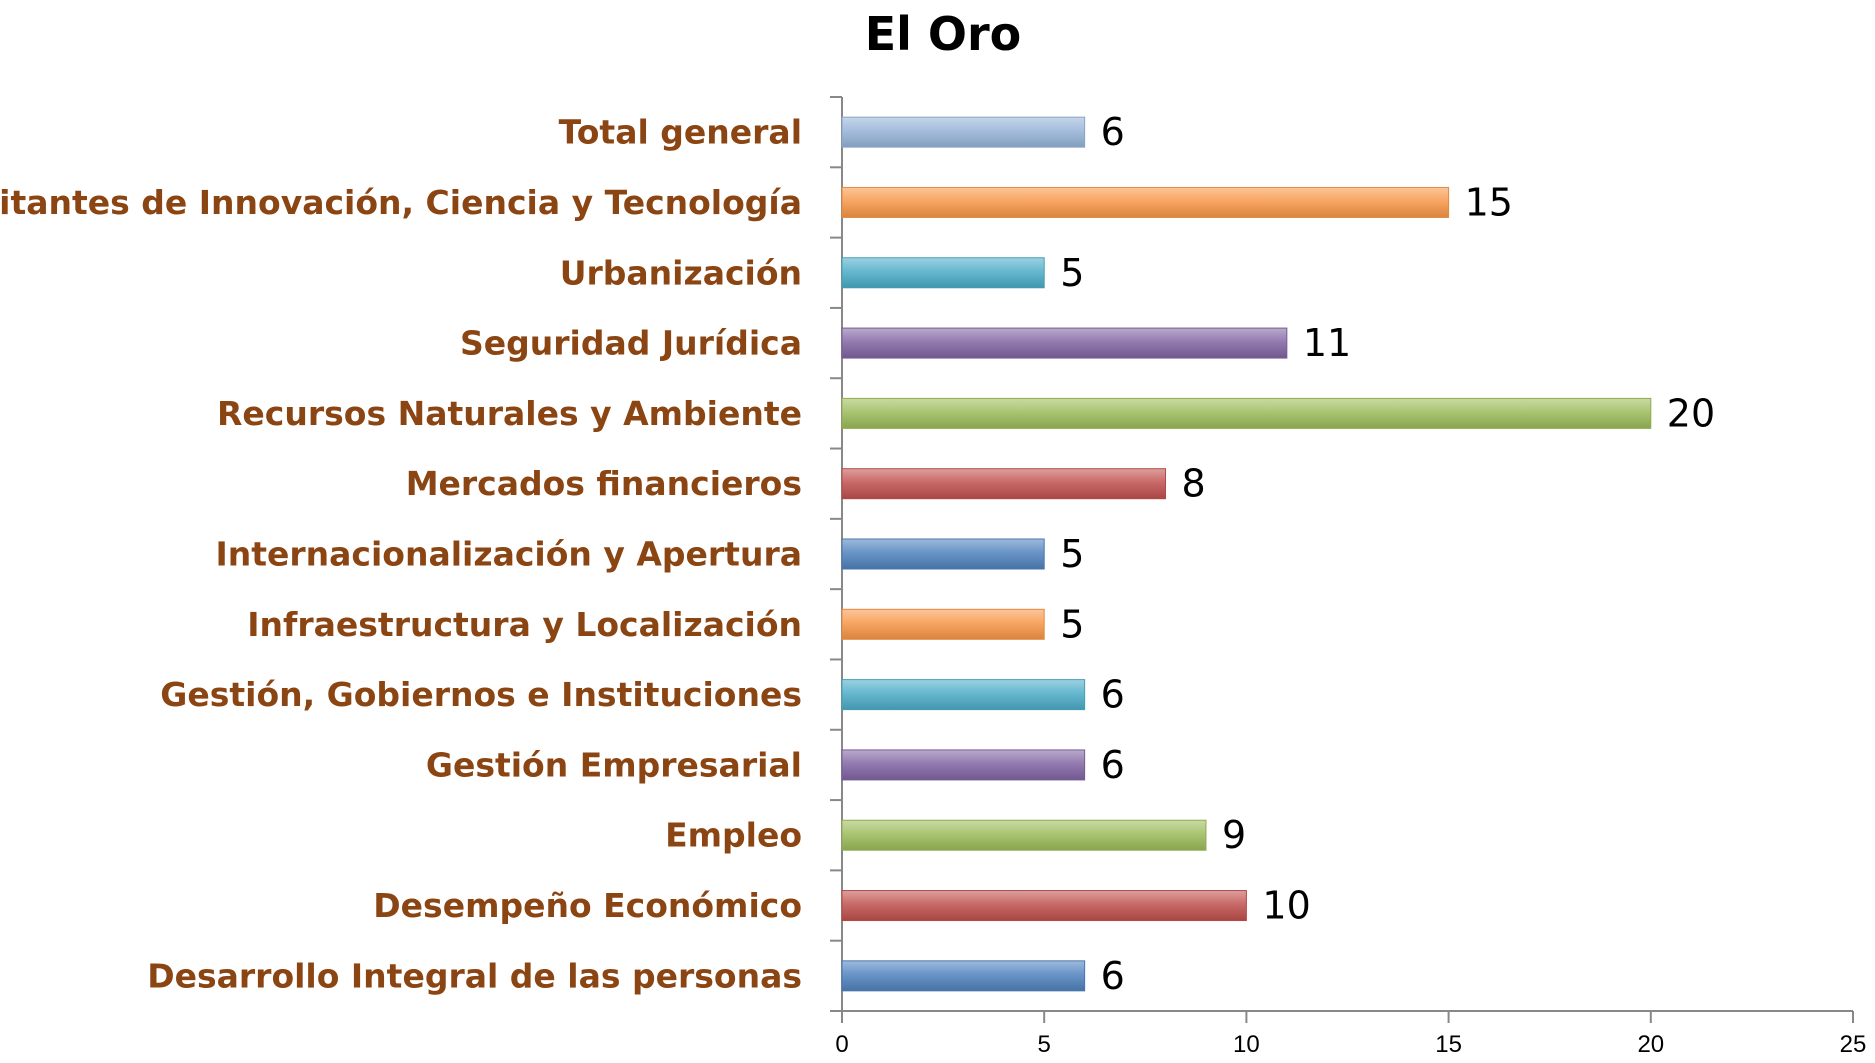 This screenshot has width=1875, height=1063. Describe the element at coordinates (1234, 835) in the screenshot. I see `data-label: 9` at that location.